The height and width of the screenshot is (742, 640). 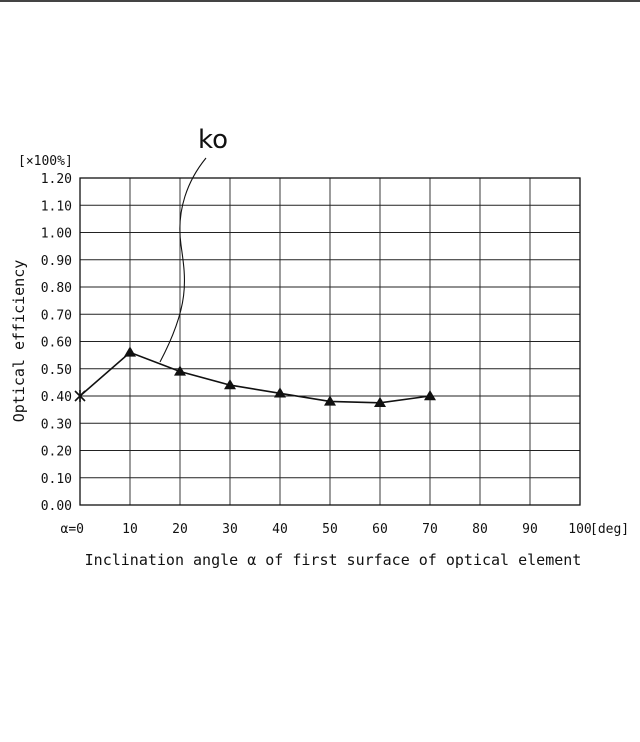 I want to click on y-tick-label: 0.30, so click(x=56, y=424).